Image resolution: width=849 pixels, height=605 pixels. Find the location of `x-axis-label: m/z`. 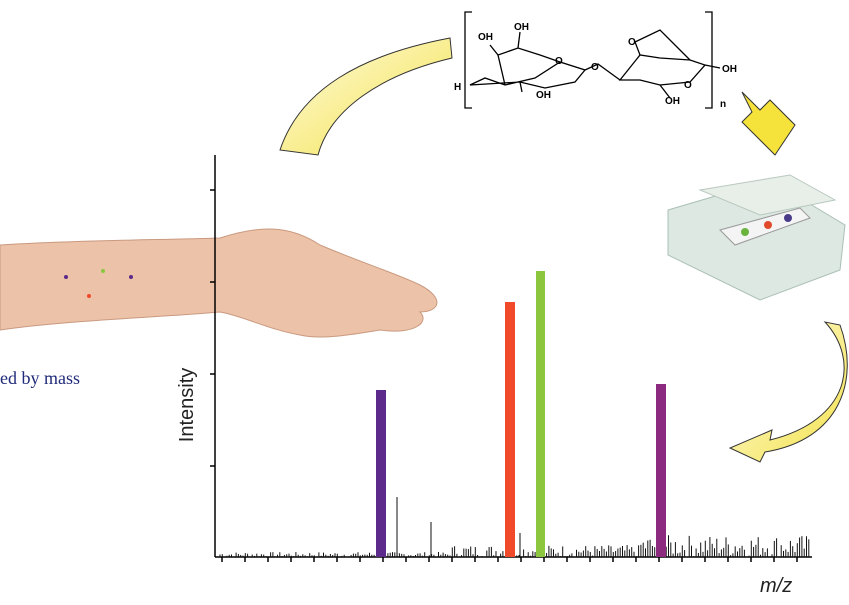

x-axis-label: m/z is located at coordinates (776, 586).